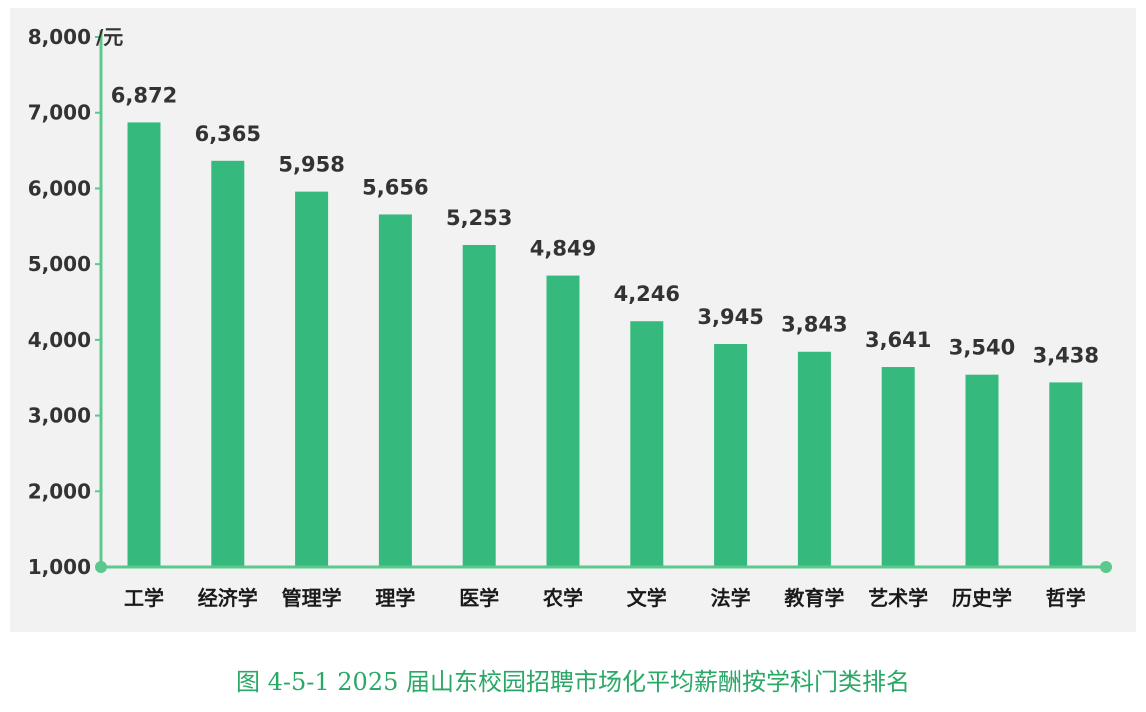 The image size is (1146, 712). I want to click on axis-origin-dot, so click(101, 567).